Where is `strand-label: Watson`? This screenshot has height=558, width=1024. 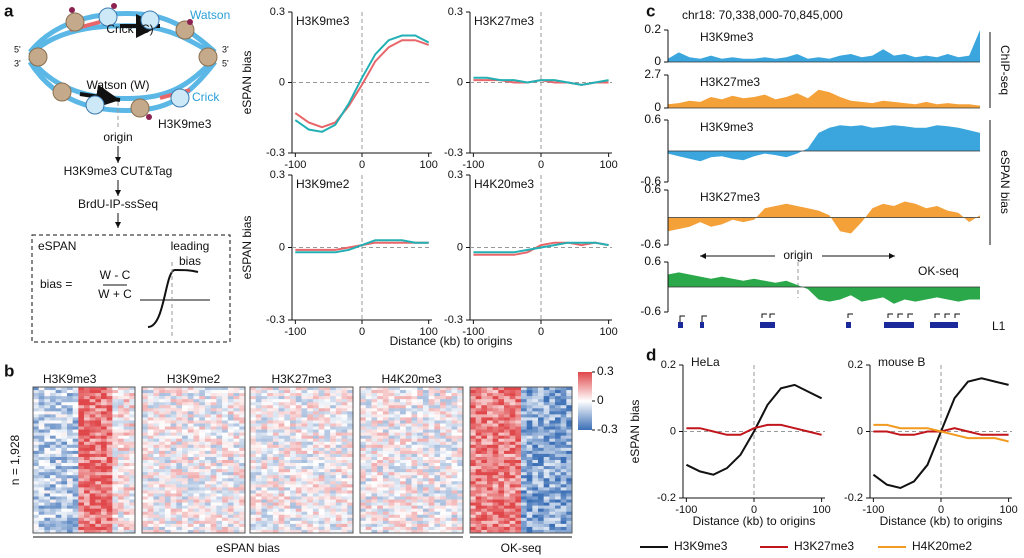
strand-label: Watson is located at coordinates (210, 15).